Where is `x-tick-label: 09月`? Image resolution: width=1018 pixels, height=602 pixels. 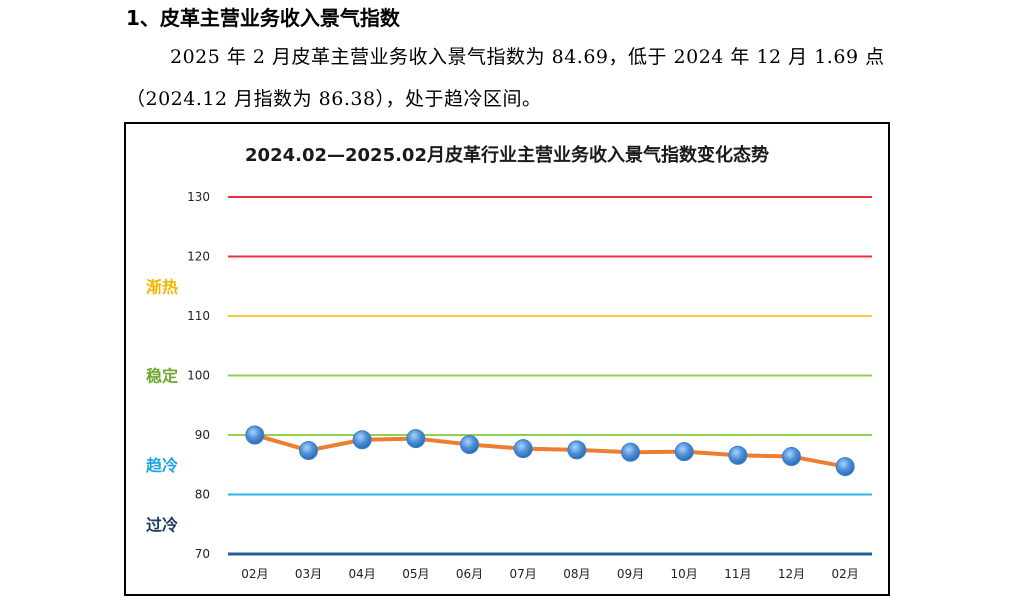
x-tick-label: 09月 is located at coordinates (630, 574).